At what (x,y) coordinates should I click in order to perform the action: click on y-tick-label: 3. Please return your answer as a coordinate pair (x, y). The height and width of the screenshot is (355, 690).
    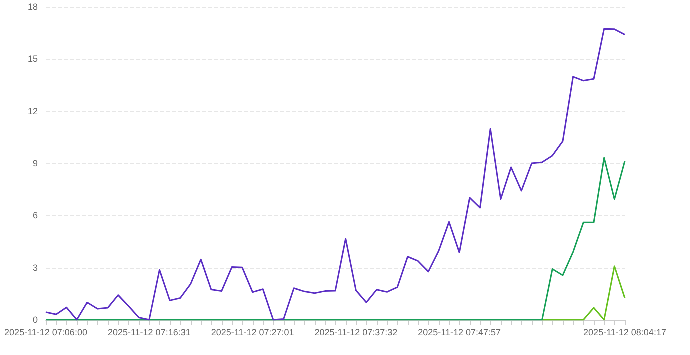
    Looking at the image, I should click on (35, 267).